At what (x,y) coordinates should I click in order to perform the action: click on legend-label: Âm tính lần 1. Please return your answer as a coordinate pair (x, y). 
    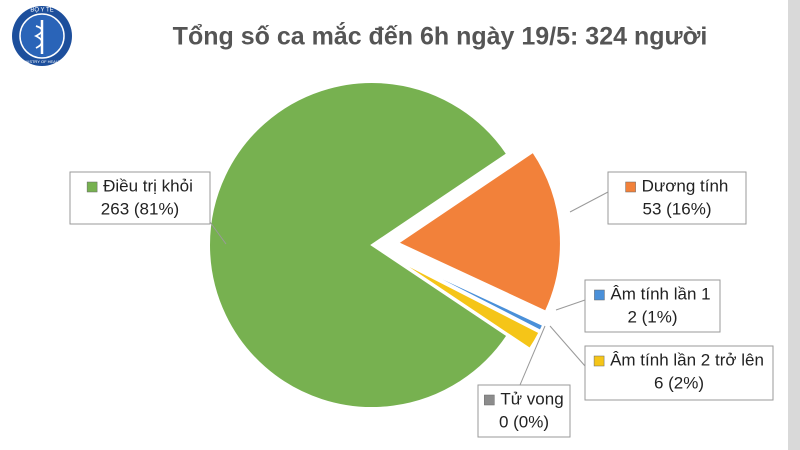
    Looking at the image, I should click on (660, 293).